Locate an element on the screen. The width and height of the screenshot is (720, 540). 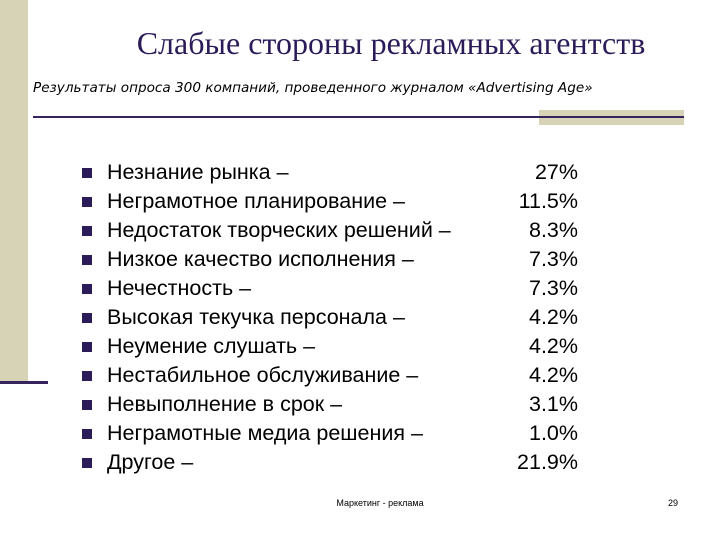
item-label: Недостаток творческих решений – is located at coordinates (279, 230).